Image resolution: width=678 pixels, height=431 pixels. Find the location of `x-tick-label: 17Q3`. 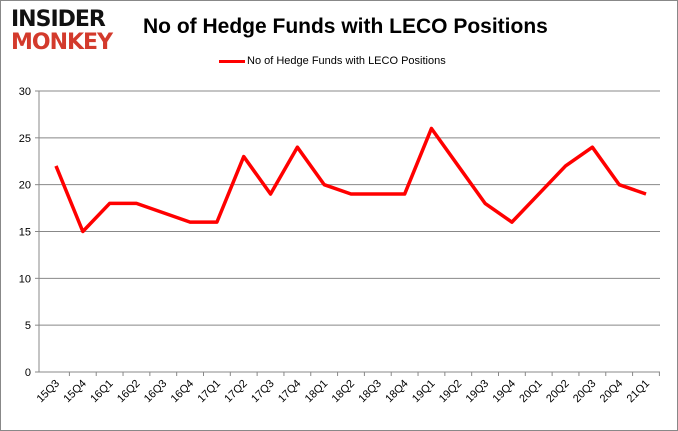

x-tick-label: 17Q3 is located at coordinates (263, 392).